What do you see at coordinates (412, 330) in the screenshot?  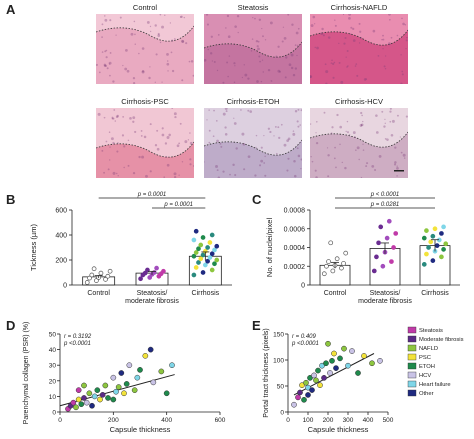 I see `legend-swatch` at bounding box center [412, 330].